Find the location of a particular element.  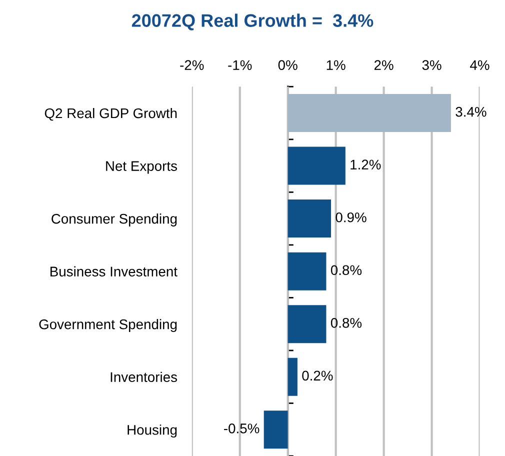

x-tick-label: 1% is located at coordinates (336, 65).